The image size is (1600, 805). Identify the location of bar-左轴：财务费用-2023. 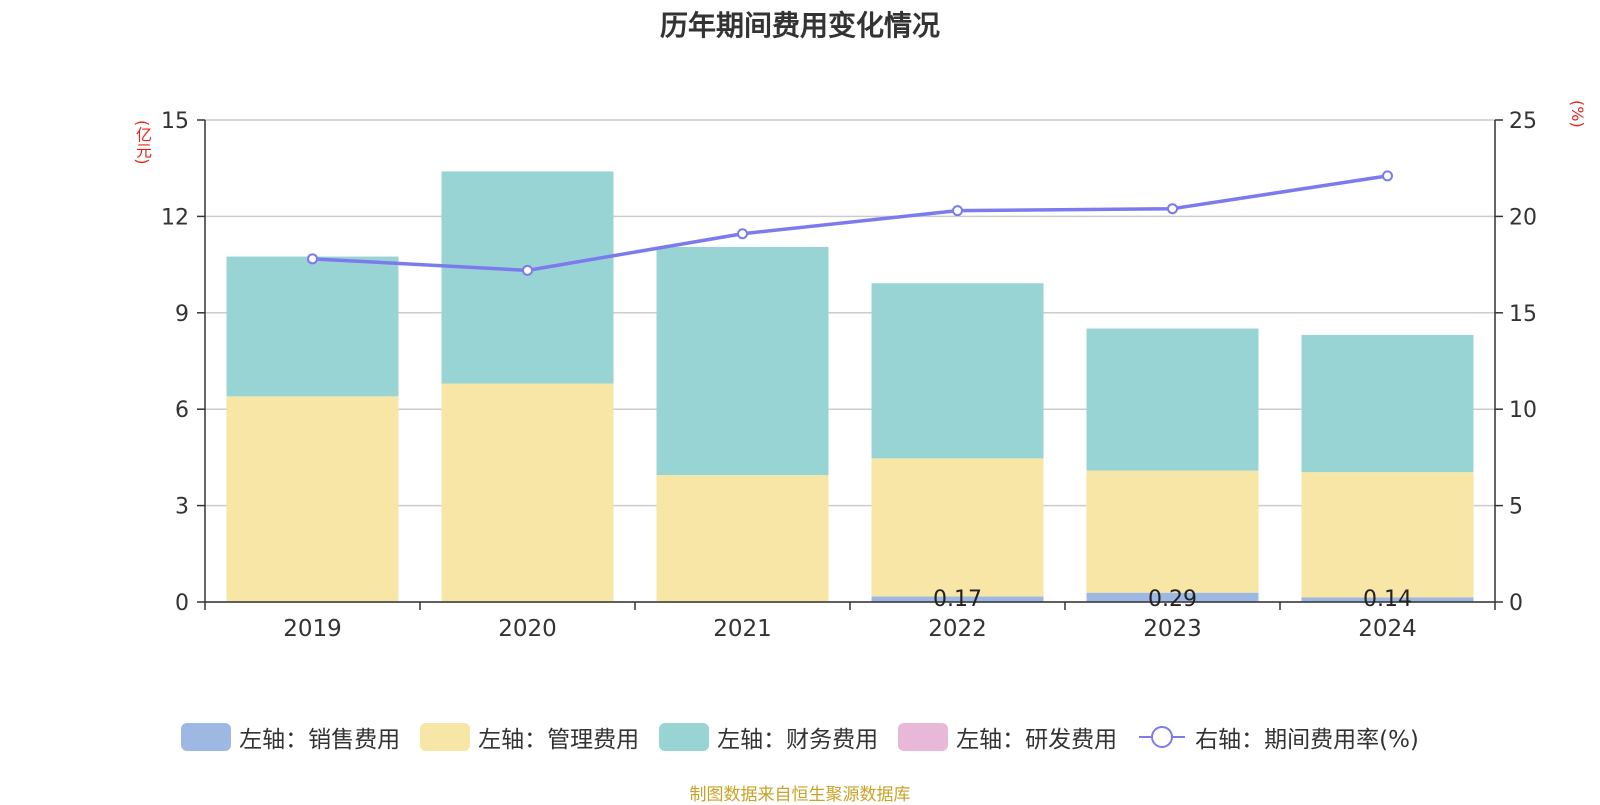
(1172, 399).